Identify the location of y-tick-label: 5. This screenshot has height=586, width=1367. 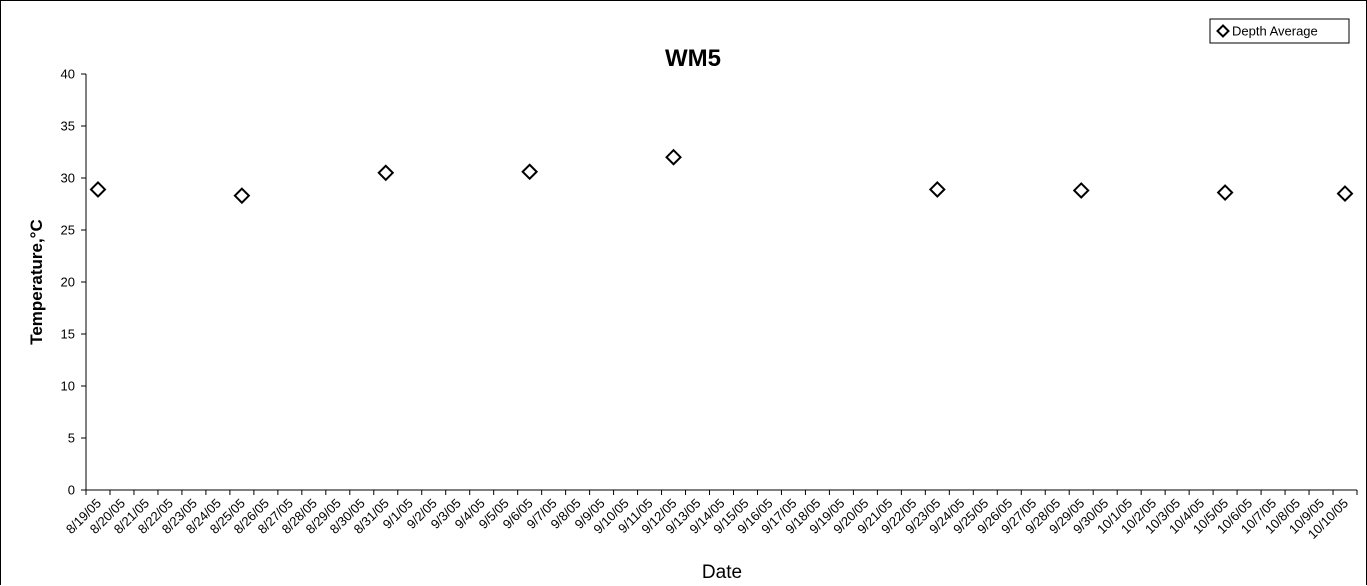
(71, 438).